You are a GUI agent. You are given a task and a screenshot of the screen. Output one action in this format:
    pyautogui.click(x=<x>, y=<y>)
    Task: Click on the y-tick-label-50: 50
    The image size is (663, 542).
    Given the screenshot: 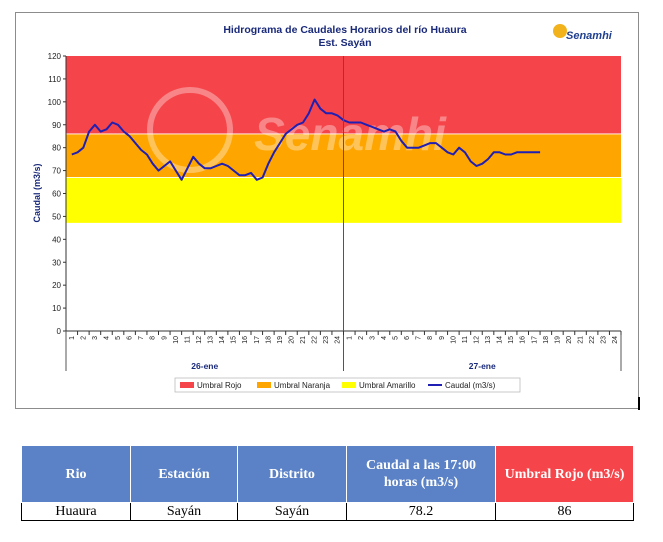 What is the action you would take?
    pyautogui.click(x=56, y=216)
    